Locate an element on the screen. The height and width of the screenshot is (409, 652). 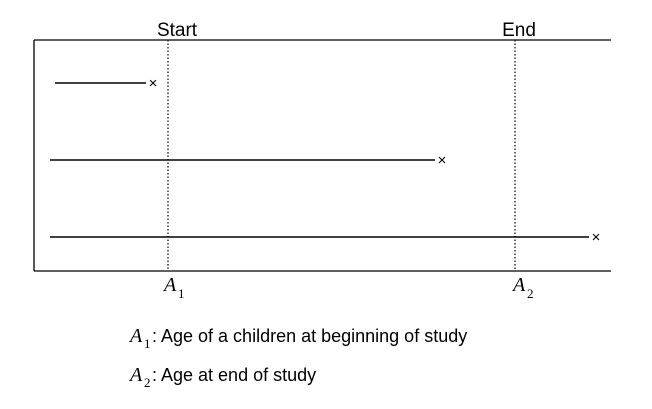
legend-a2-symbol: A is located at coordinates (135, 375).